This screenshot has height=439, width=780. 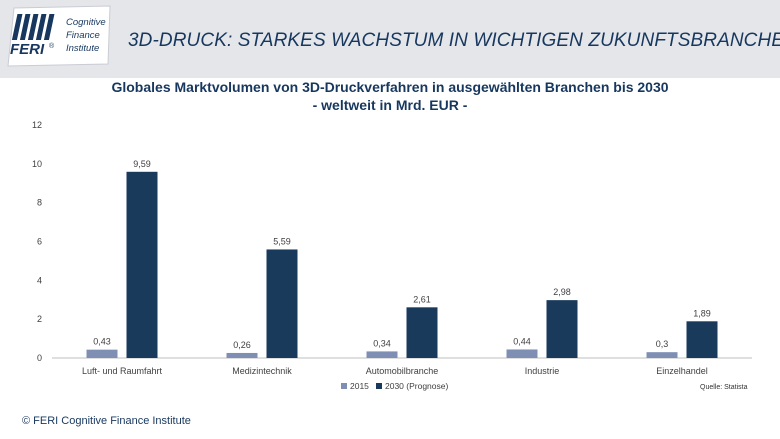 I want to click on legend-label: 2030 (Prognose), so click(x=416, y=386).